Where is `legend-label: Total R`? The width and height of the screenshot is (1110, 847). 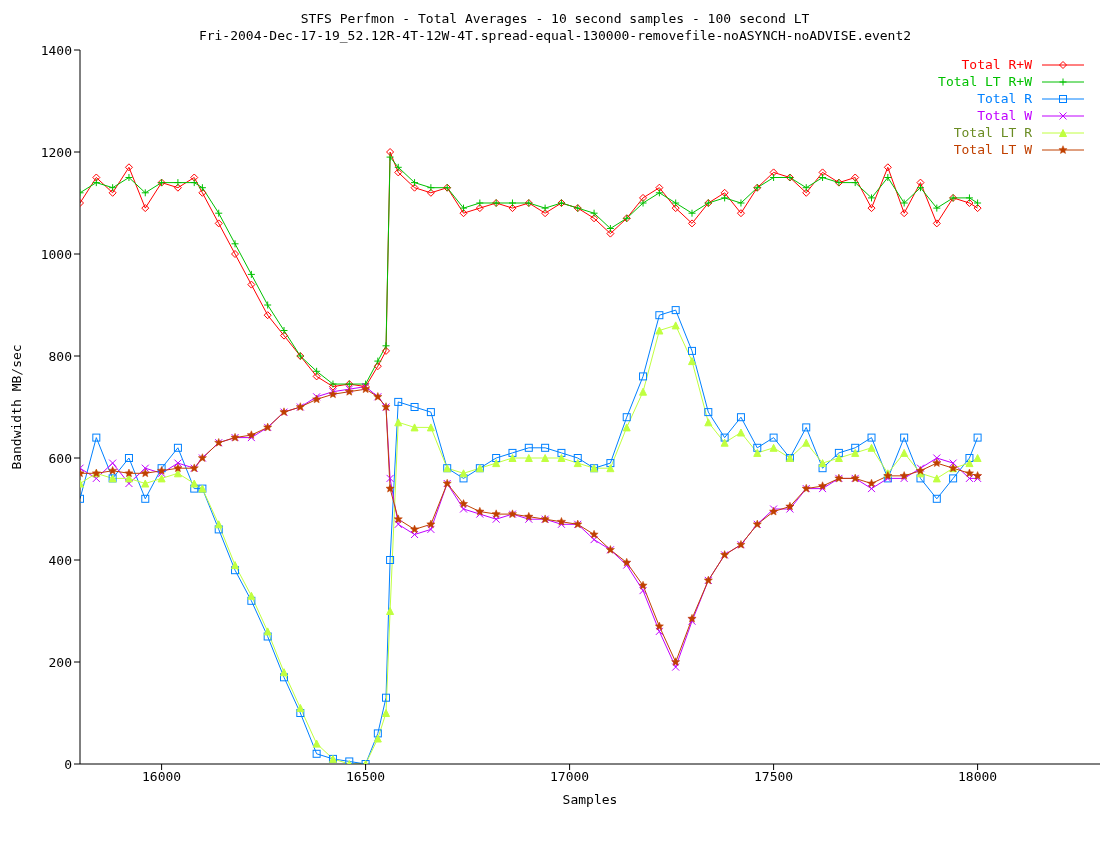 legend-label: Total R is located at coordinates (1004, 98).